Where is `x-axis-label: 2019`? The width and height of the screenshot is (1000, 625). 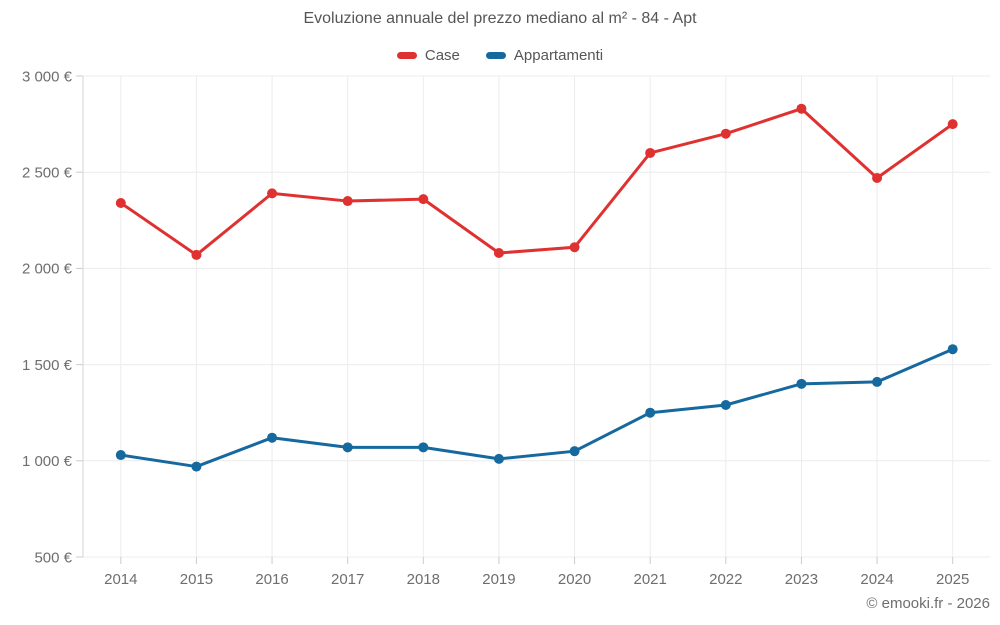
x-axis-label: 2019 is located at coordinates (498, 579).